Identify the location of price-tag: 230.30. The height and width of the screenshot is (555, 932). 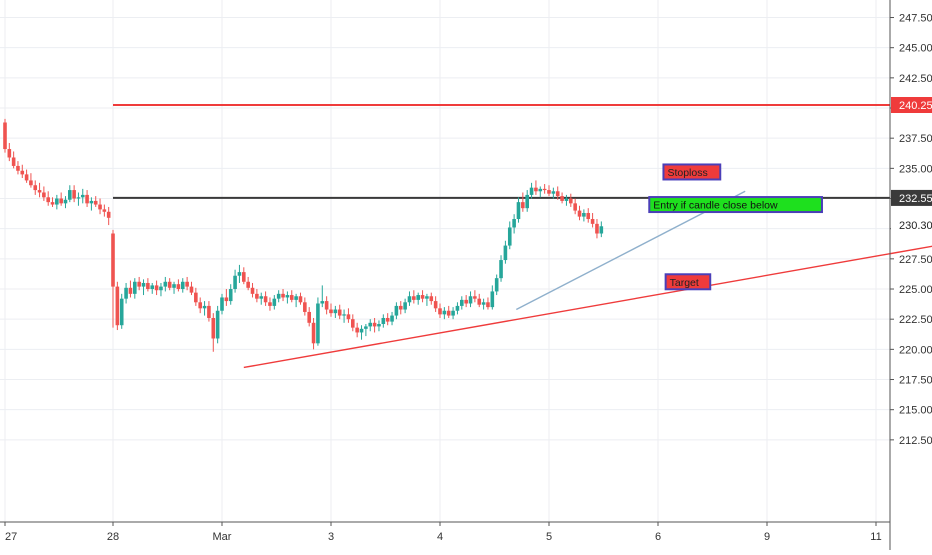
(911, 225).